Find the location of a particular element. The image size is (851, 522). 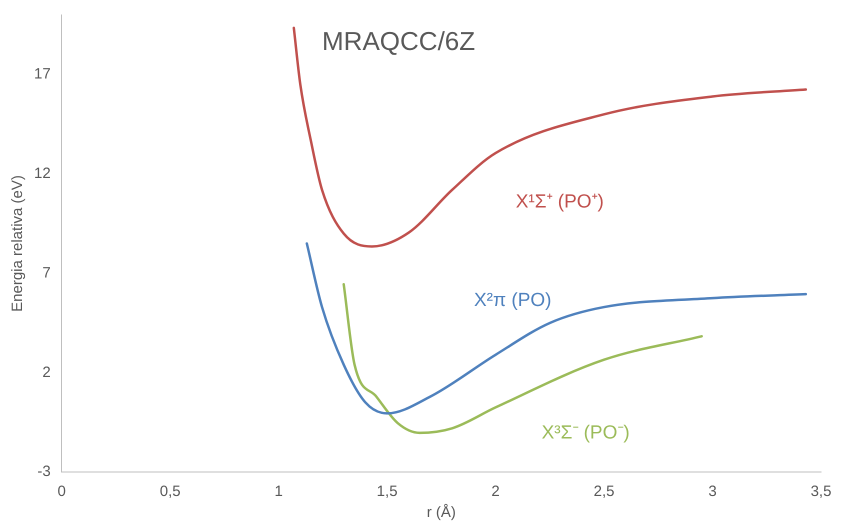

text: MRAQCC/6Z is located at coordinates (399, 41).